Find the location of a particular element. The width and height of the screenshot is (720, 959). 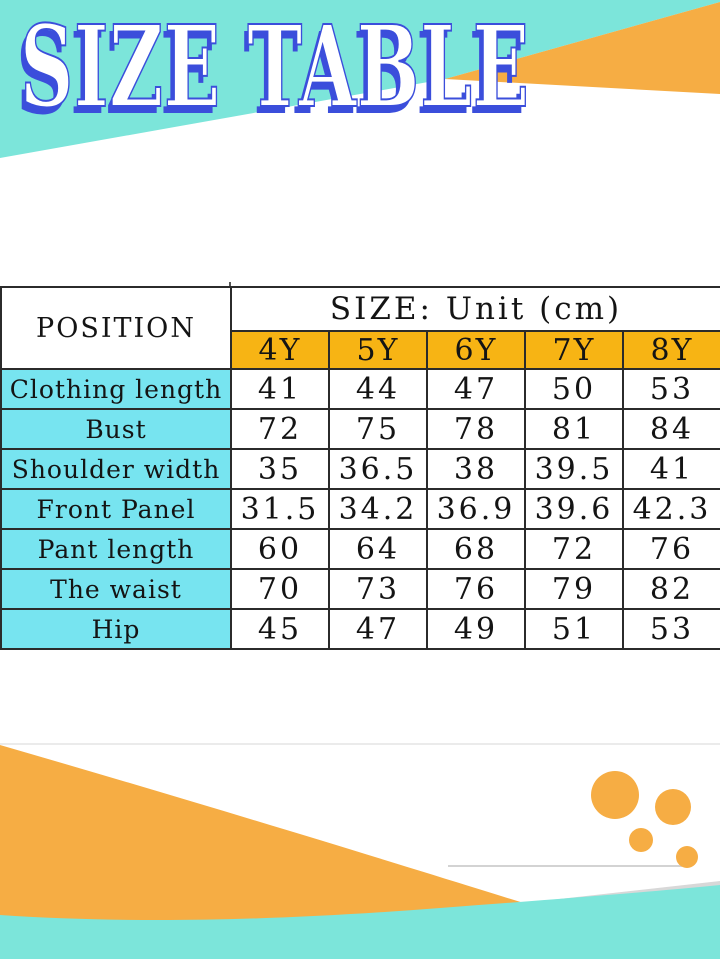

value-cell: 79 is located at coordinates (574, 589).